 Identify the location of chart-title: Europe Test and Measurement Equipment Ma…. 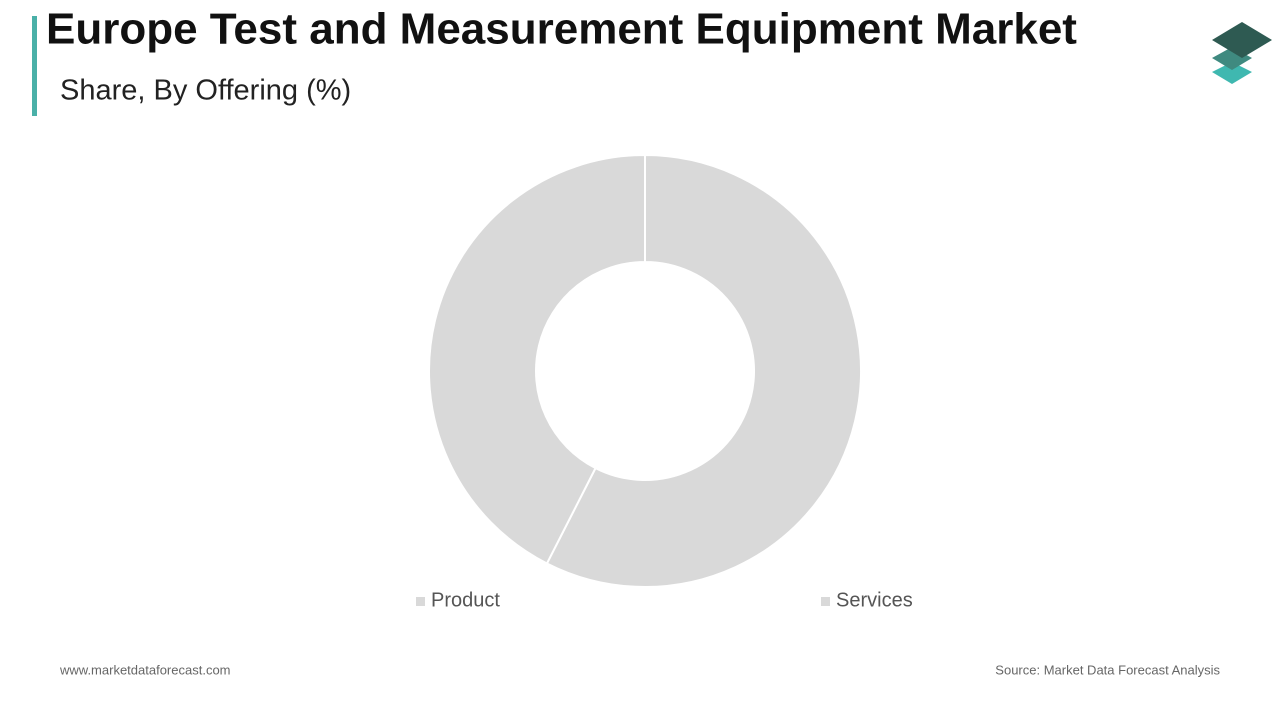
(561, 29).